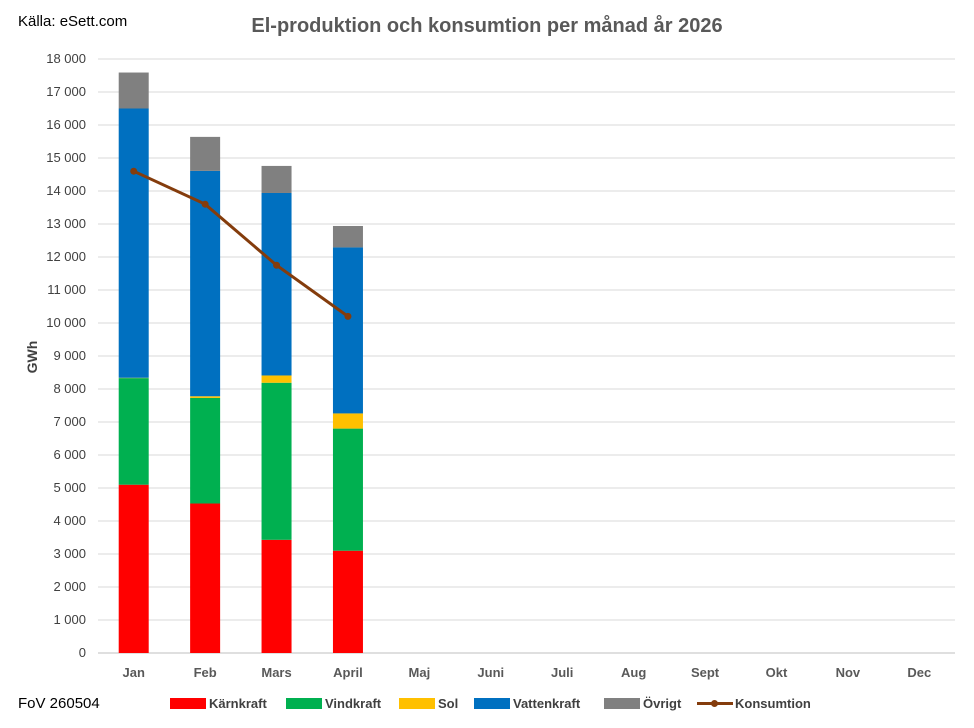 This screenshot has height=728, width=974. I want to click on y-tick-label: 1 000, so click(69, 619).